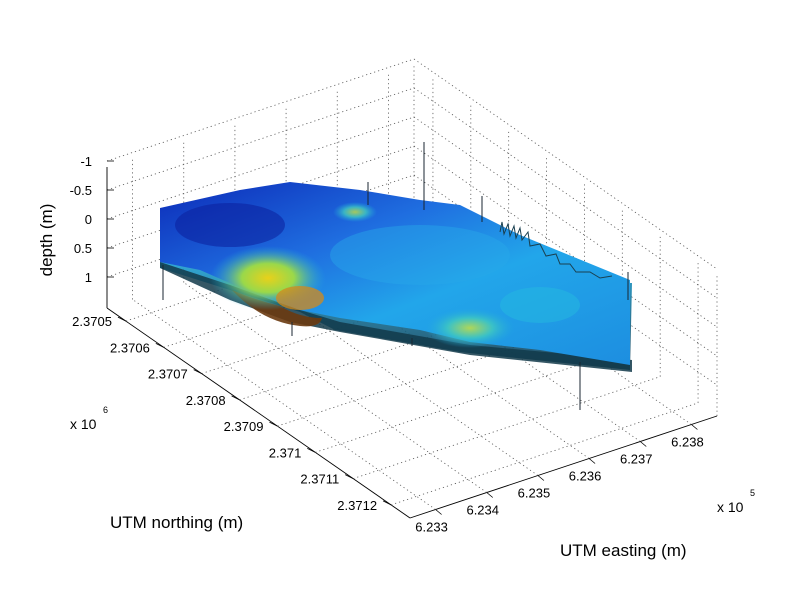 Image resolution: width=802 pixels, height=602 pixels. What do you see at coordinates (88, 277) in the screenshot?
I see `z-tick-label: 1` at bounding box center [88, 277].